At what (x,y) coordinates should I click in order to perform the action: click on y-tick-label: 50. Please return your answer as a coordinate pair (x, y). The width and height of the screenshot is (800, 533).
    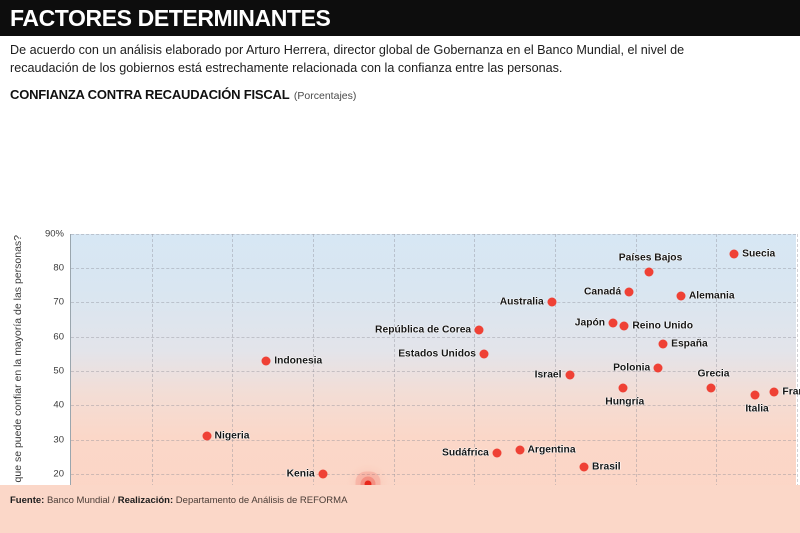
    Looking at the image, I should click on (58, 371).